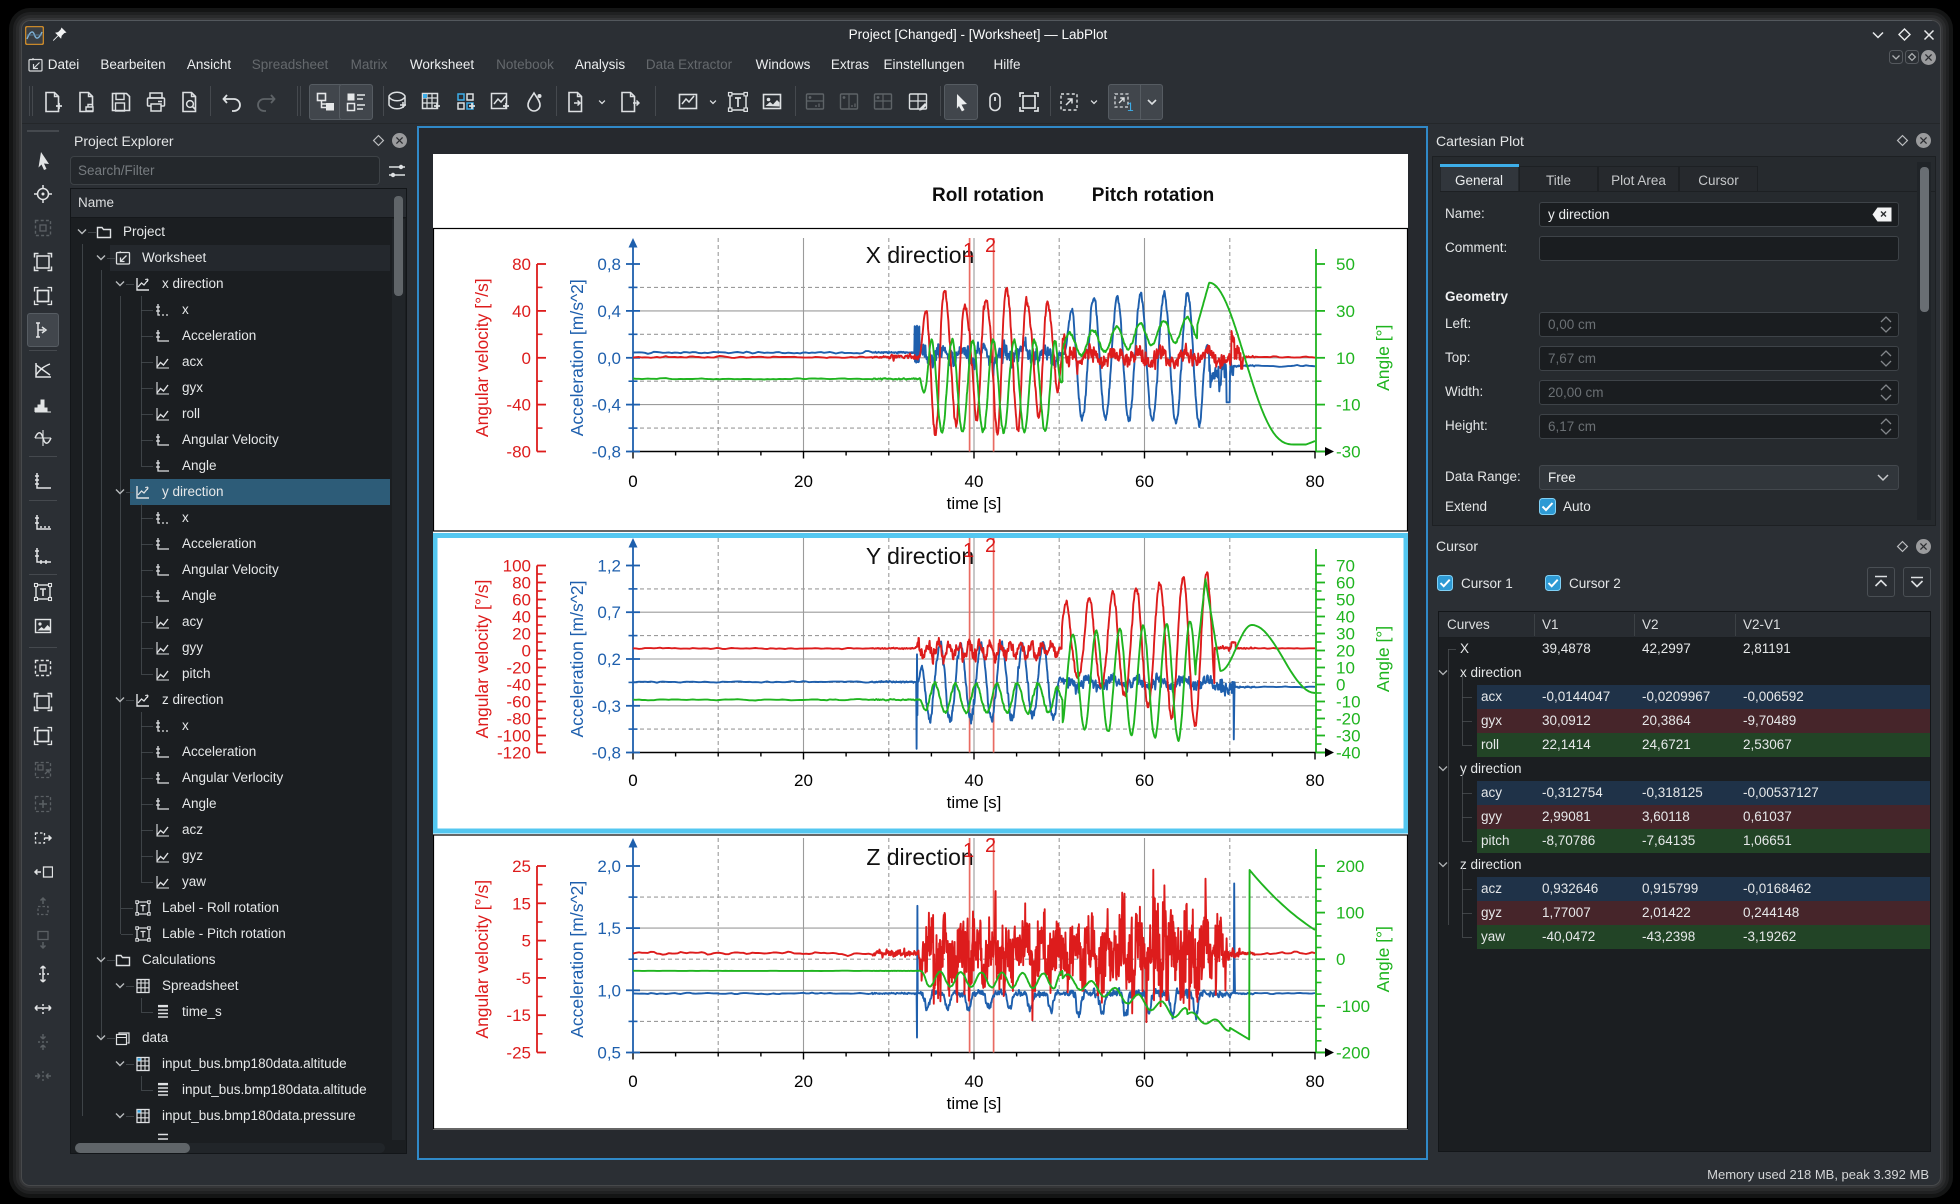  What do you see at coordinates (609, 659) in the screenshot?
I see `svg-text: 0,2` at bounding box center [609, 659].